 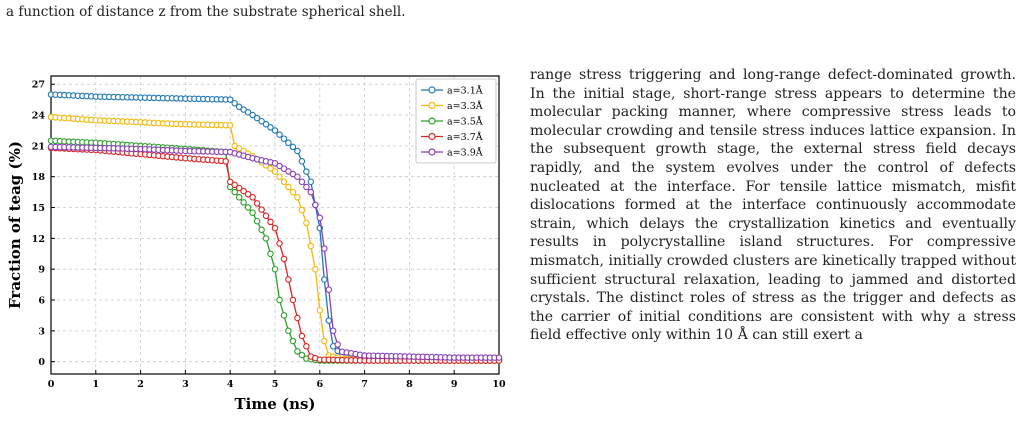 I want to click on legend-label: a=3.7Å, so click(x=465, y=137).